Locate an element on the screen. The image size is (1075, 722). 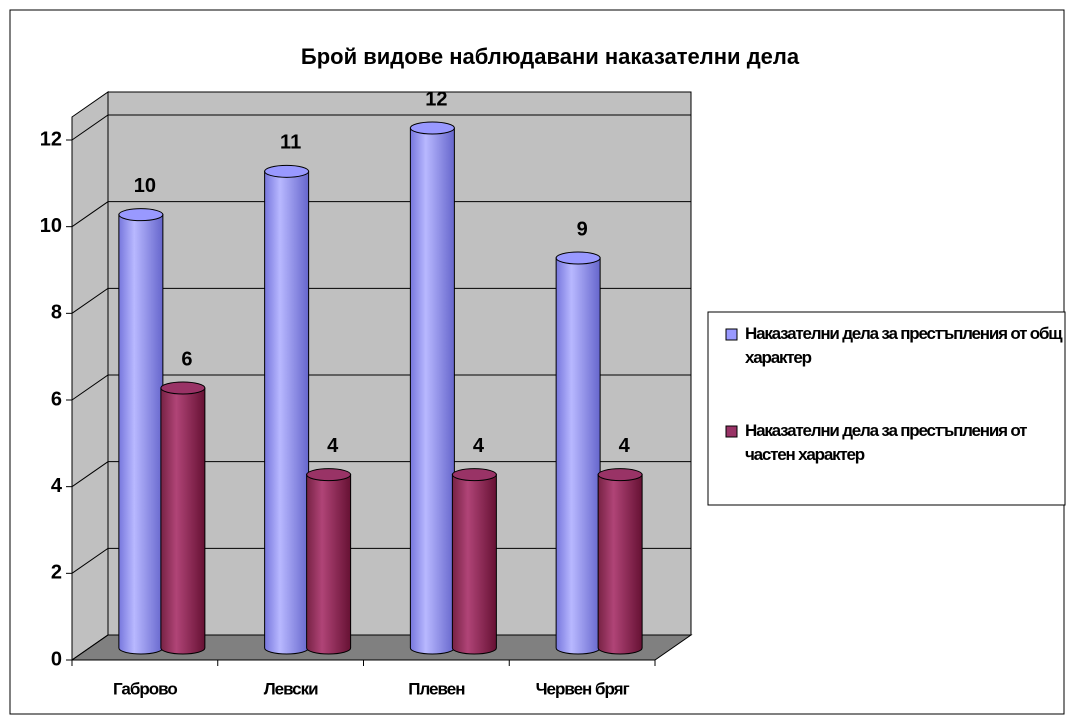
data-label: 10 is located at coordinates (145, 186).